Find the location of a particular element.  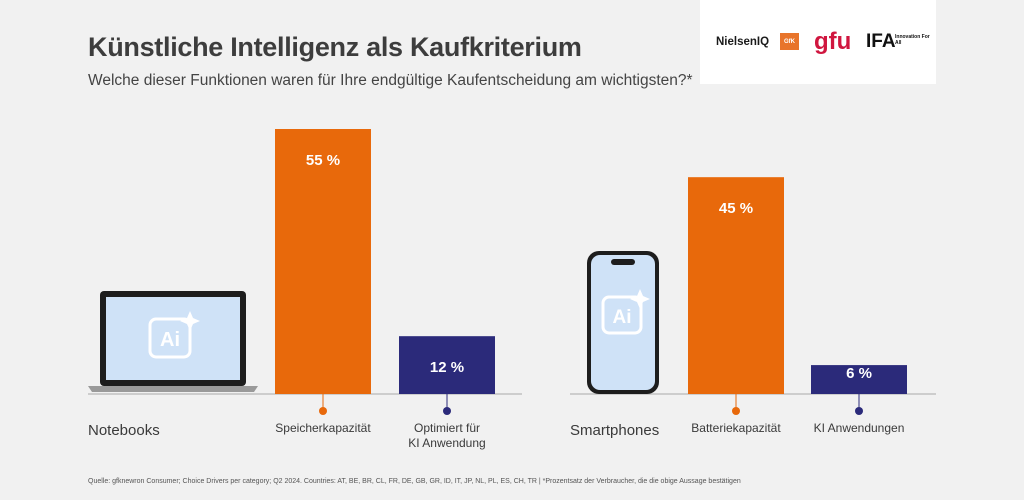

category-label: KI Anwendungen is located at coordinates (859, 428).